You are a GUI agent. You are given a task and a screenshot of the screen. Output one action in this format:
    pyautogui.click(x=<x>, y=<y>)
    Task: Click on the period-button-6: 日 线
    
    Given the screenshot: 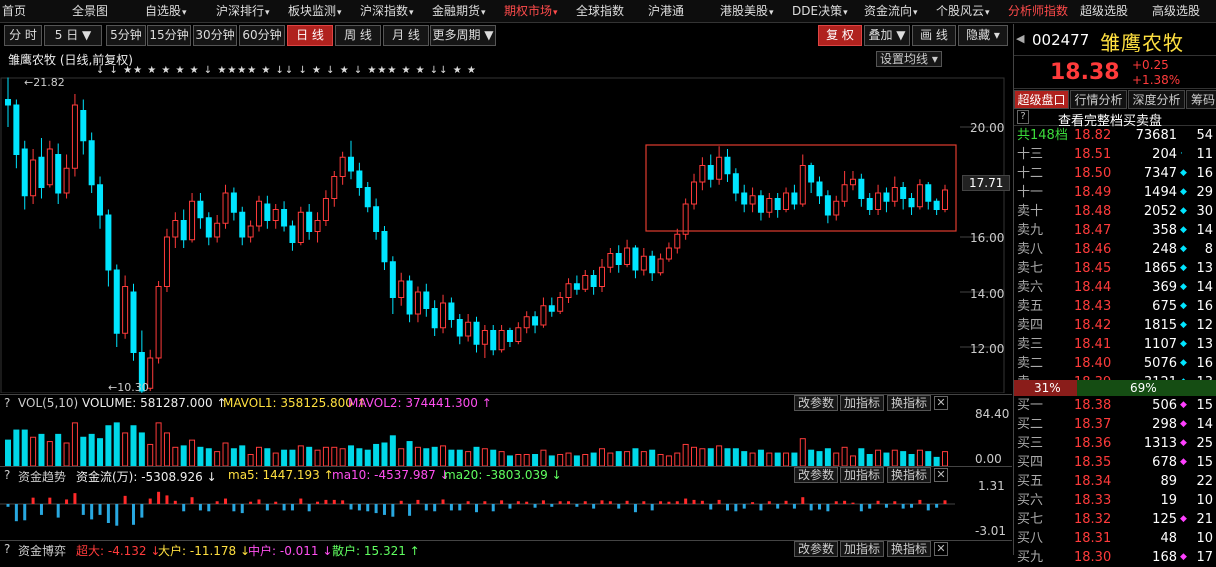 What is the action you would take?
    pyautogui.click(x=310, y=35)
    